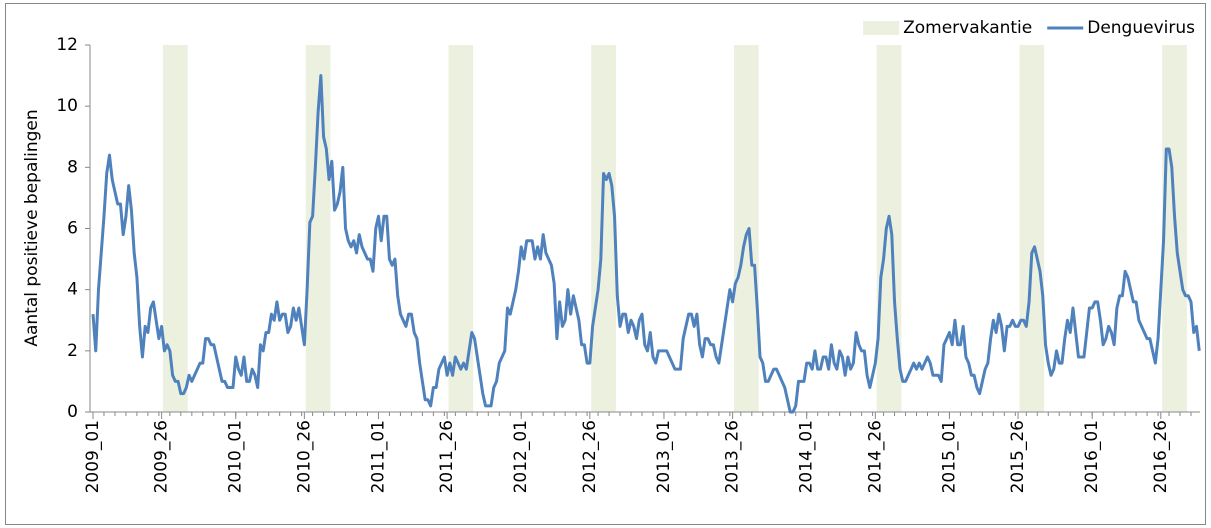  What do you see at coordinates (93, 456) in the screenshot?
I see `x-tick-label: 2009_01` at bounding box center [93, 456].